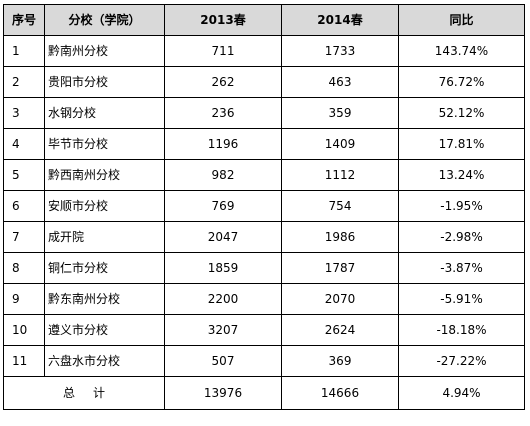 The height and width of the screenshot is (426, 530). I want to click on total-row: 总计 13976 14666 4.94%, so click(264, 393).